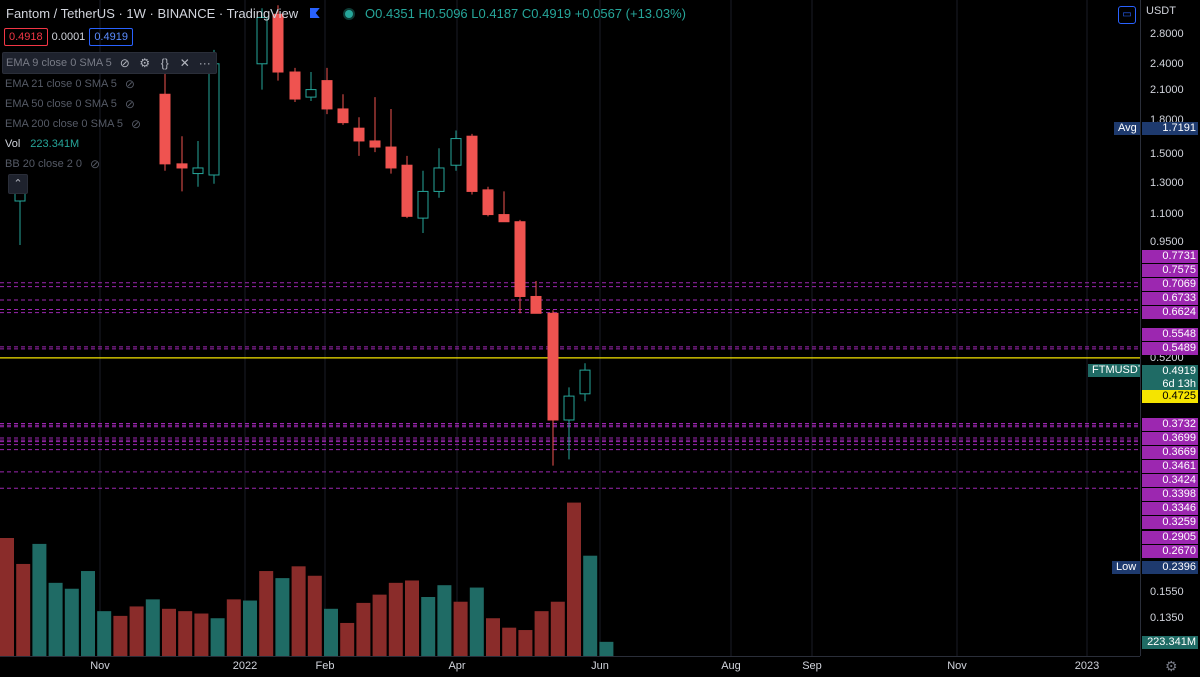 The image size is (1200, 677). I want to click on sell-button: 0.4918, so click(26, 37).